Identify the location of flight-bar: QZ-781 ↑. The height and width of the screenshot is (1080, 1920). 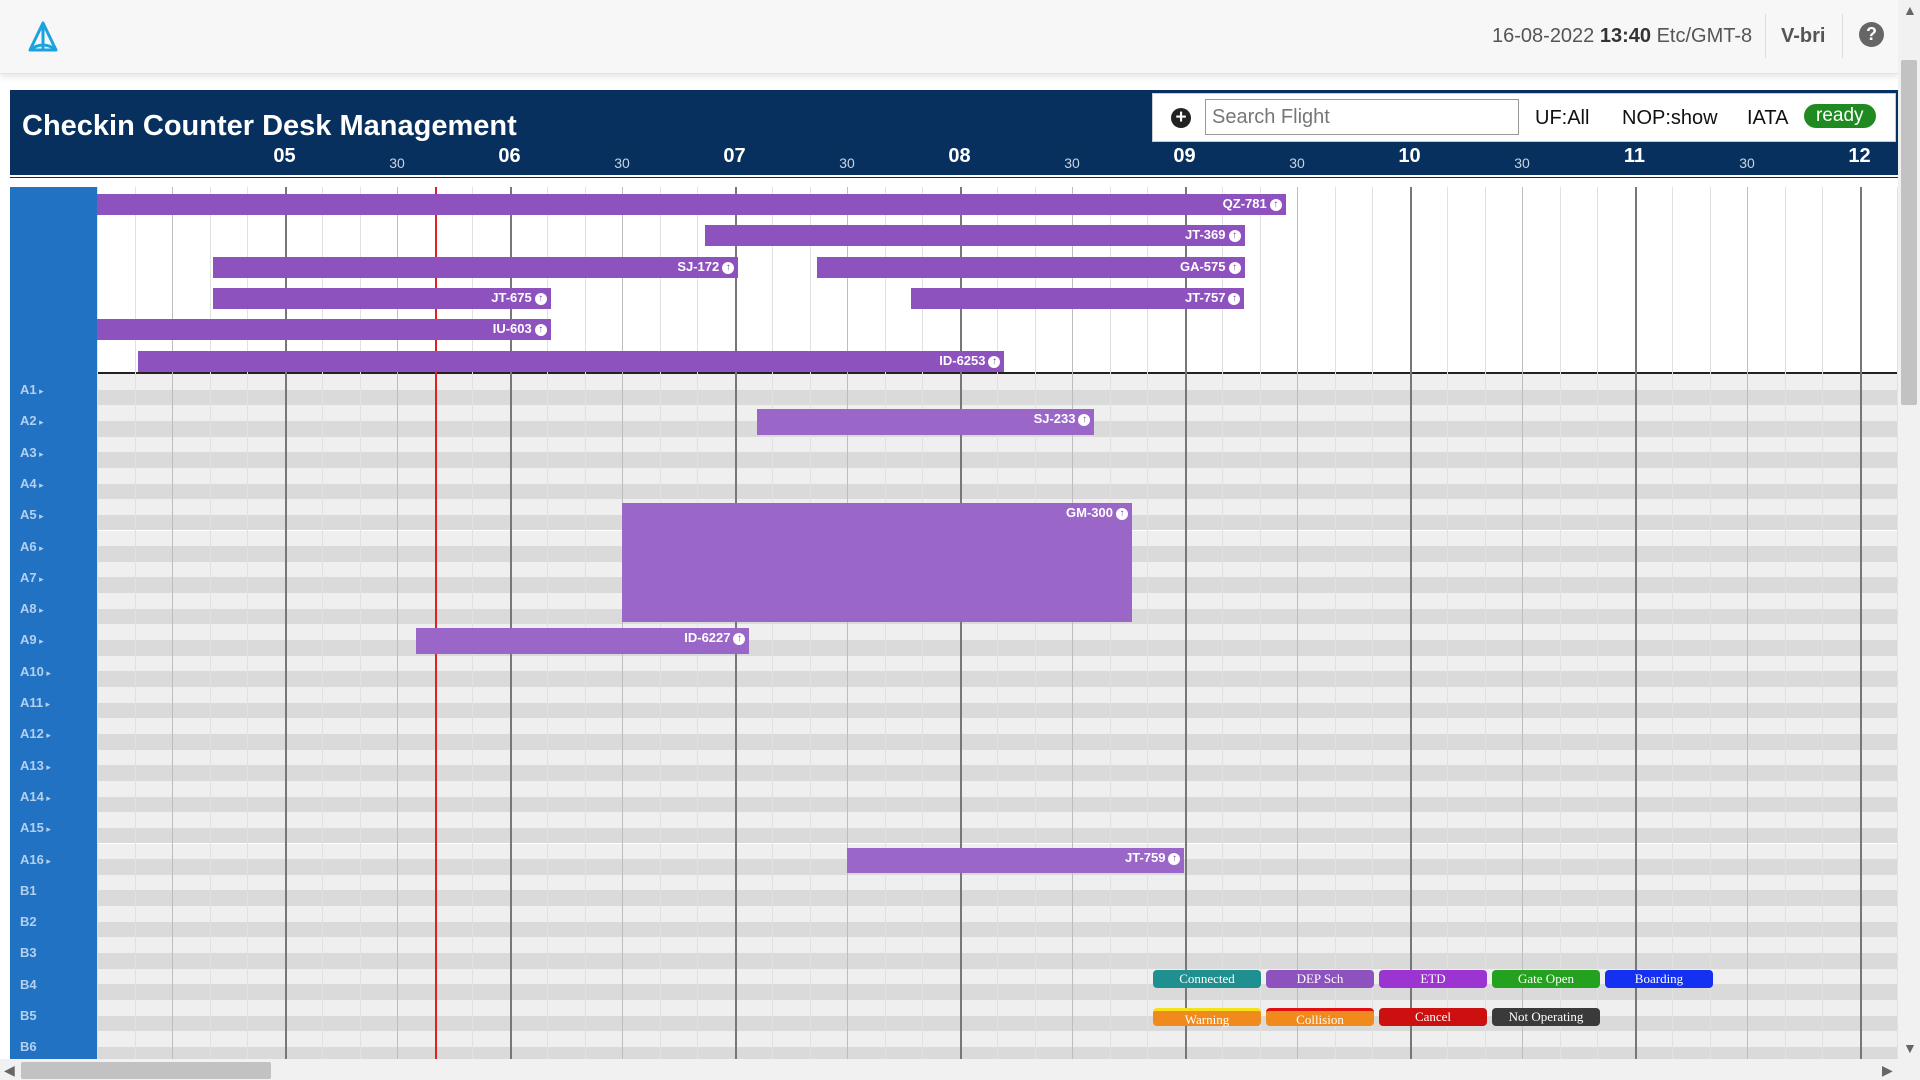
(691, 204).